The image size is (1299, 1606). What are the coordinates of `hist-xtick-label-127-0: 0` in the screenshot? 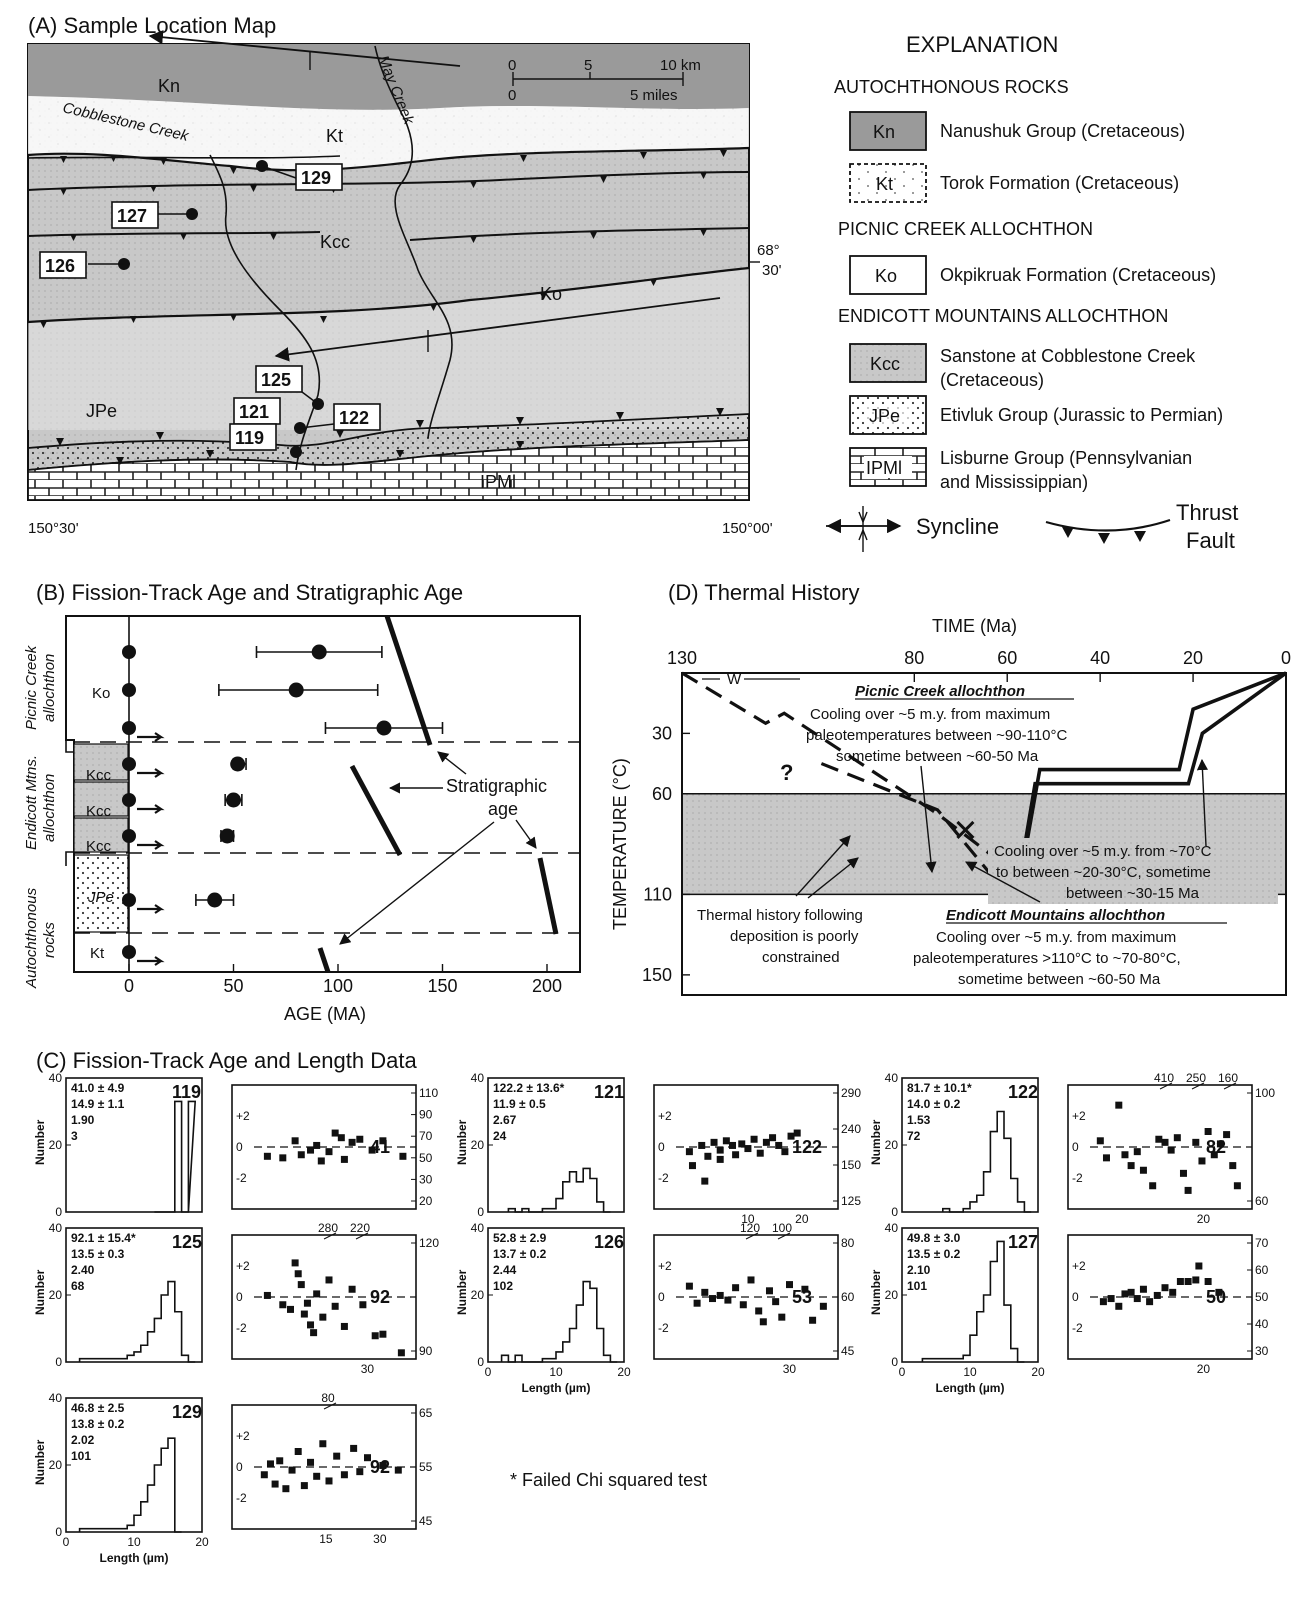 It's located at (902, 1372).